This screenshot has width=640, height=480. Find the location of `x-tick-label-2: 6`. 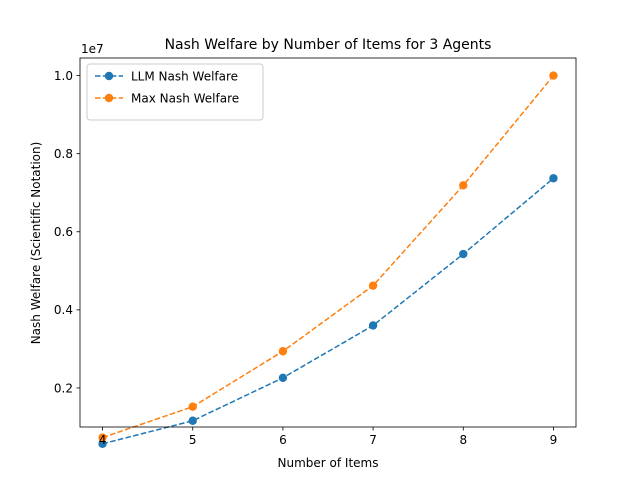

x-tick-label-2: 6 is located at coordinates (283, 440).